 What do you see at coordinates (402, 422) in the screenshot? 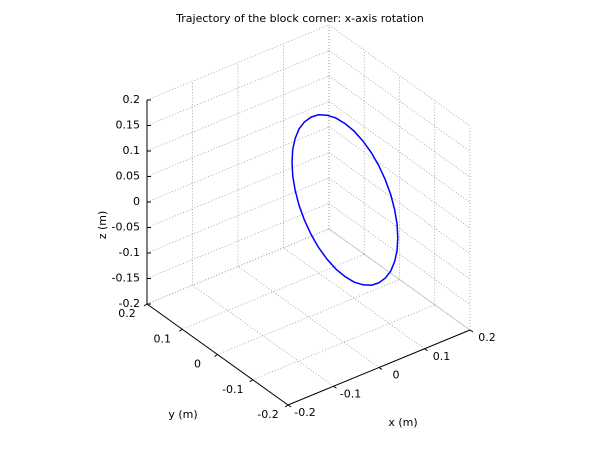
I see `x-axis-label: x (m)` at bounding box center [402, 422].